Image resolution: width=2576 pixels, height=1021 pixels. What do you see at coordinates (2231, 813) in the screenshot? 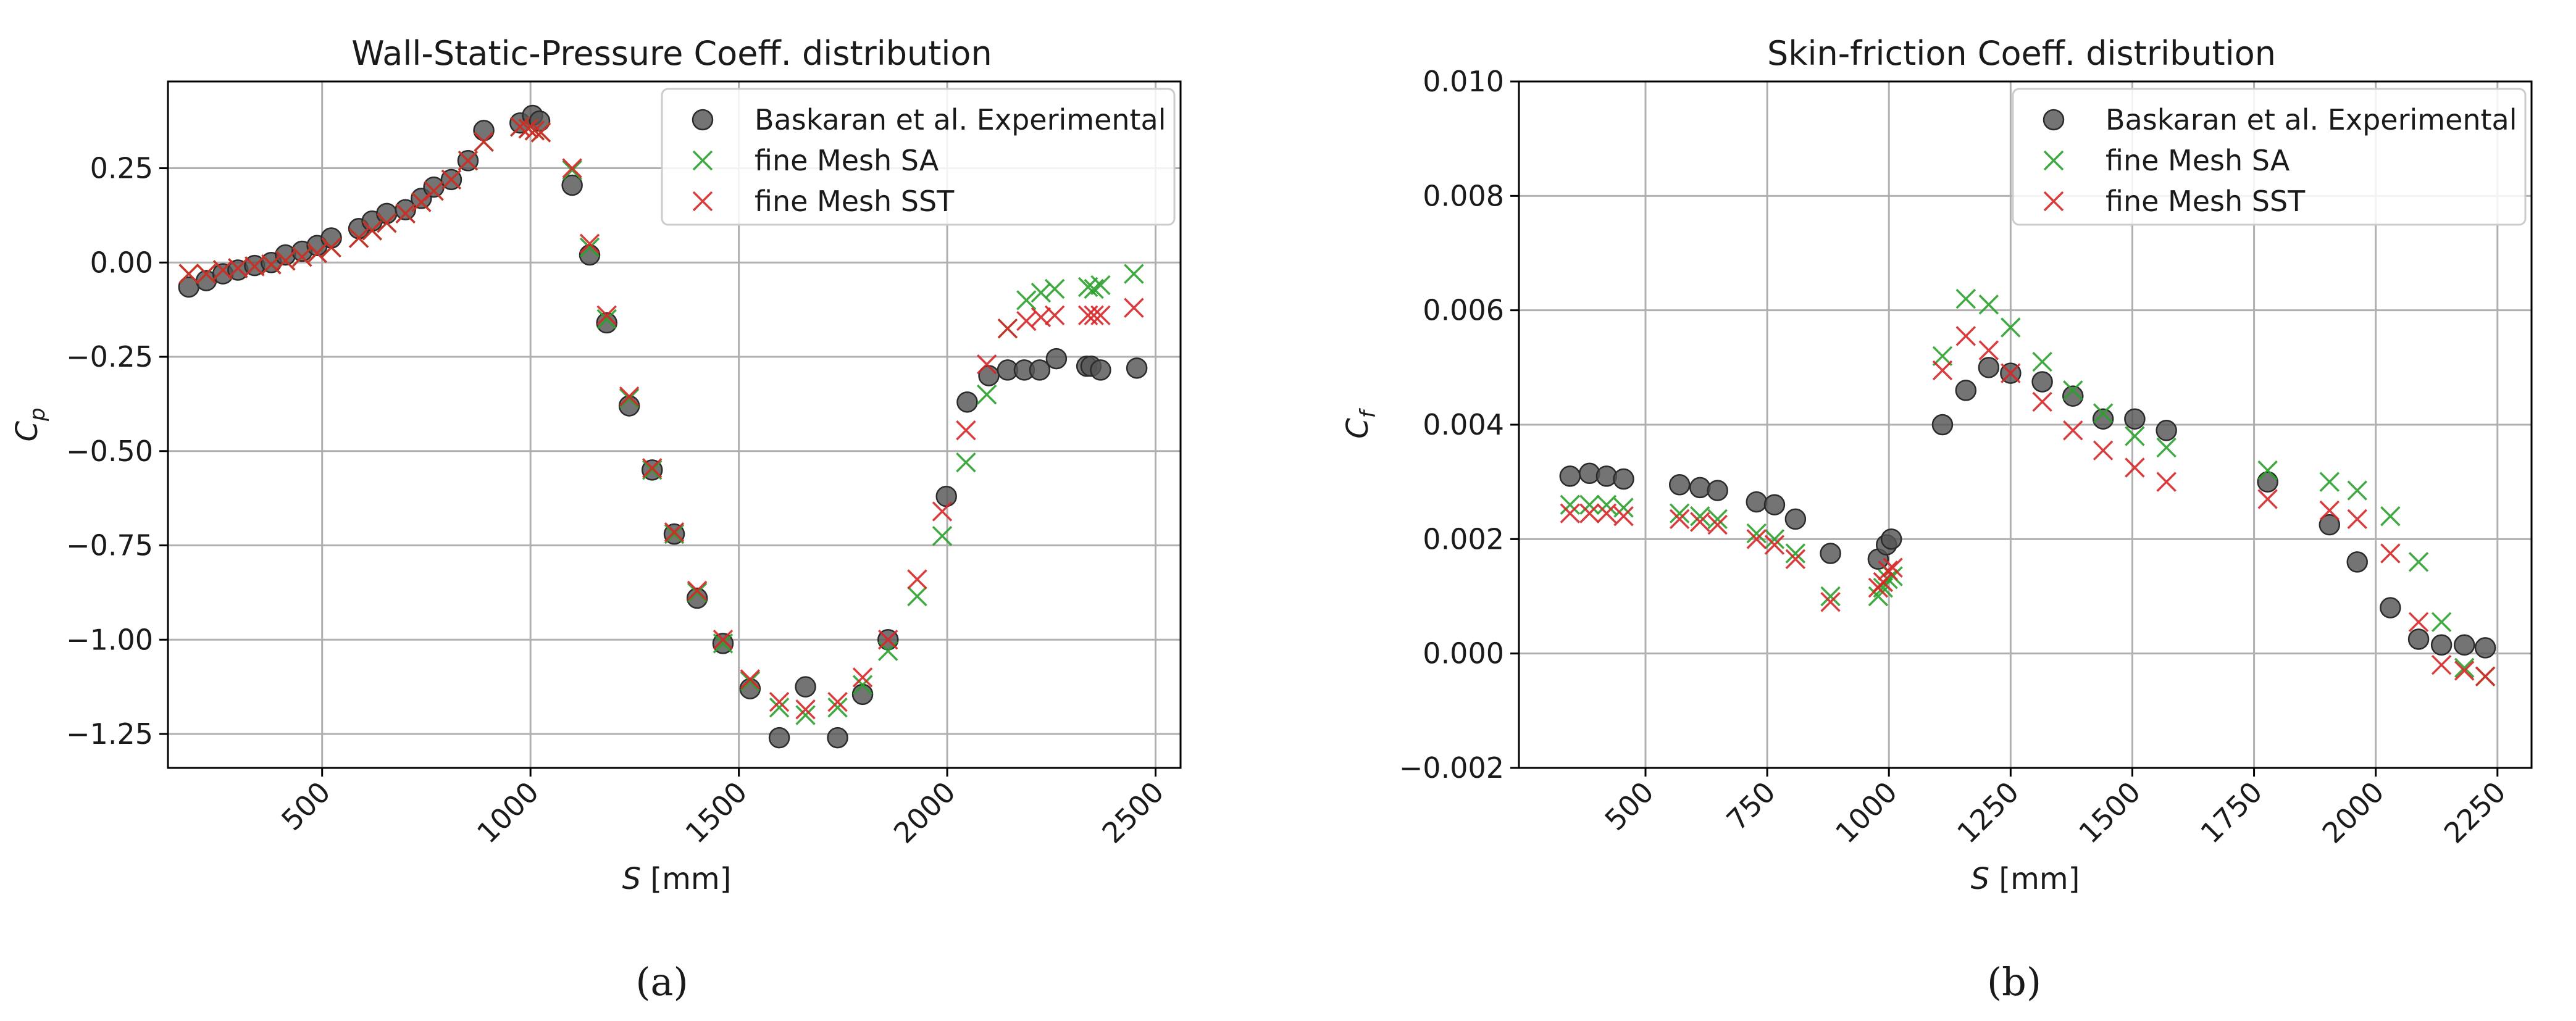
I see `chart-b-xtick-label: 1750` at bounding box center [2231, 813].